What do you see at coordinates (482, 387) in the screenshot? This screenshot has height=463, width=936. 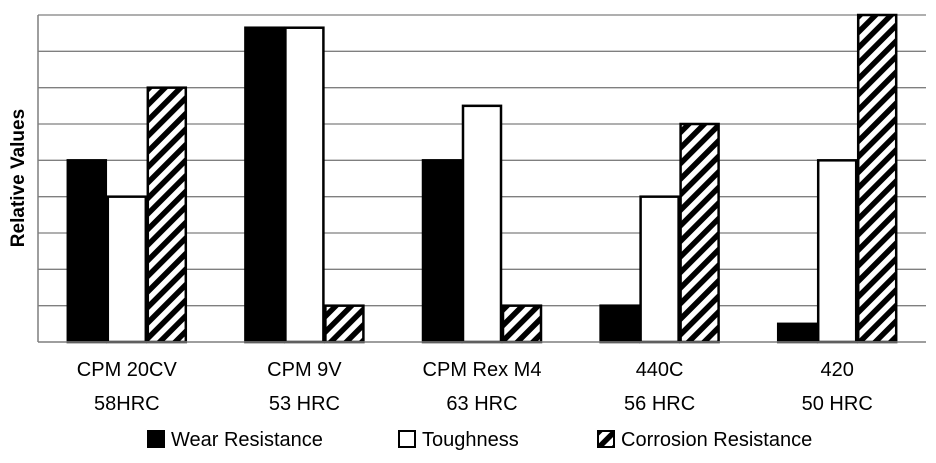 I see `x-tick-label: CPM Rex M4 63 HRC` at bounding box center [482, 387].